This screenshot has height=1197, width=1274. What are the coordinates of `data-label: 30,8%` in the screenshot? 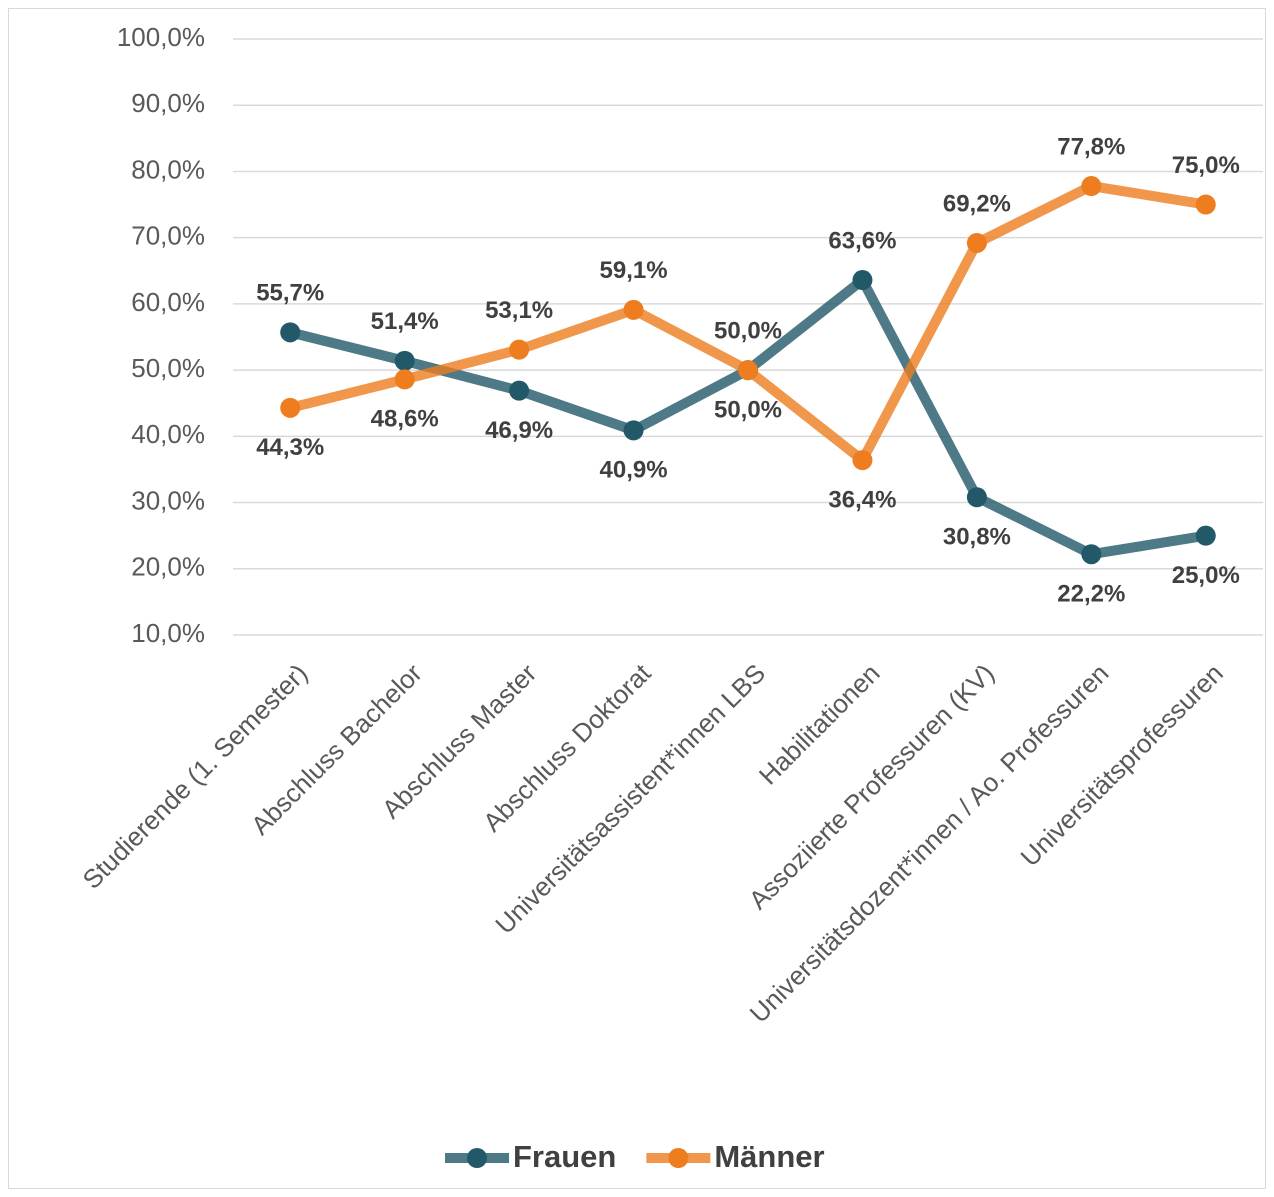 It's located at (977, 537).